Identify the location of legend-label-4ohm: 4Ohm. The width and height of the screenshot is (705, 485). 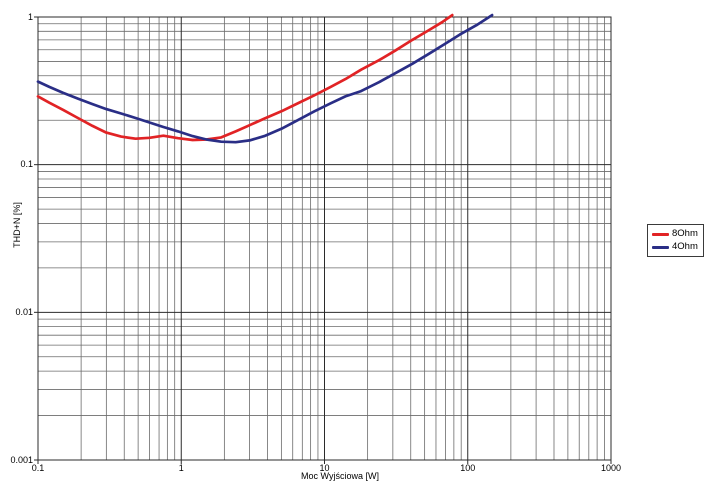
(685, 246).